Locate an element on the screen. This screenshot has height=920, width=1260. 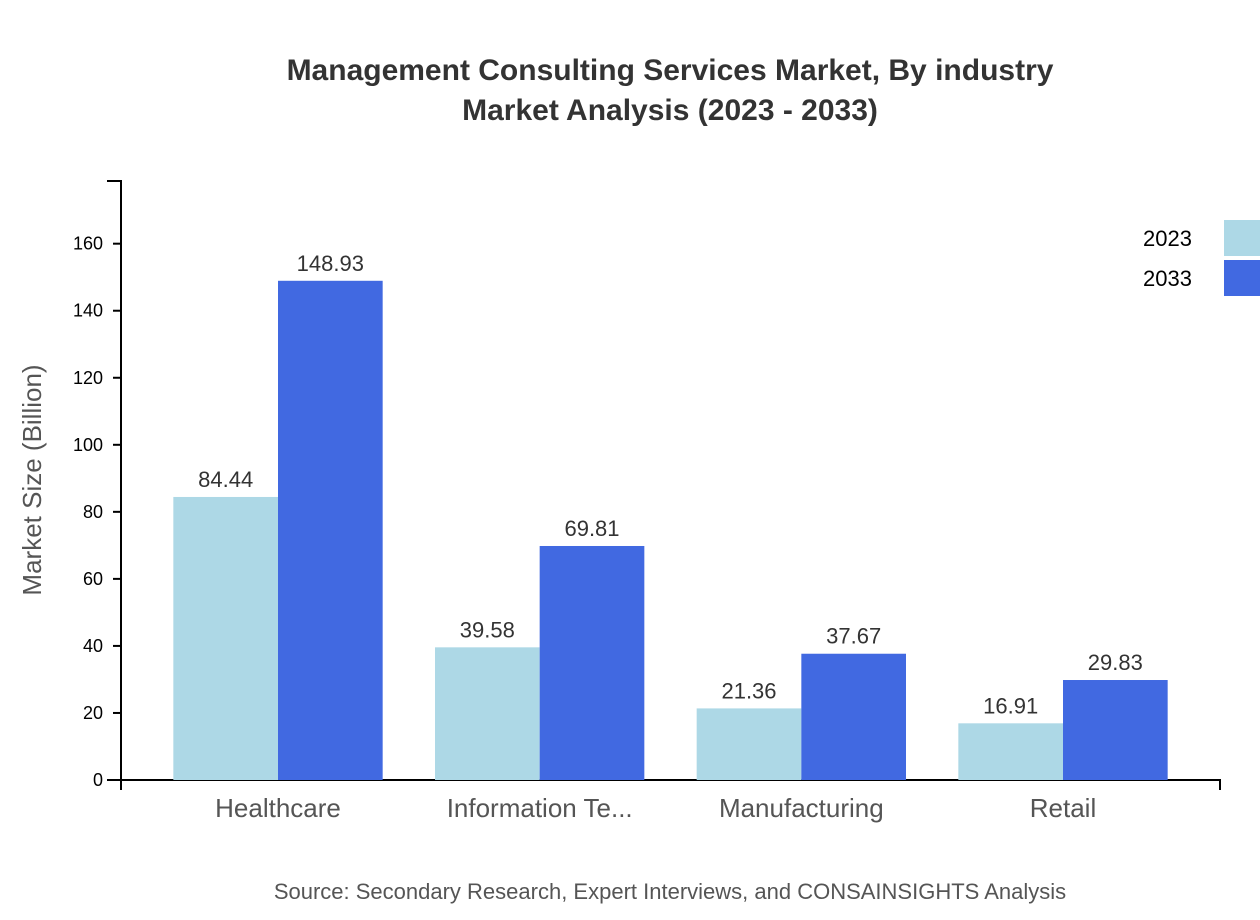
data-label: 16.91 is located at coordinates (1010, 705).